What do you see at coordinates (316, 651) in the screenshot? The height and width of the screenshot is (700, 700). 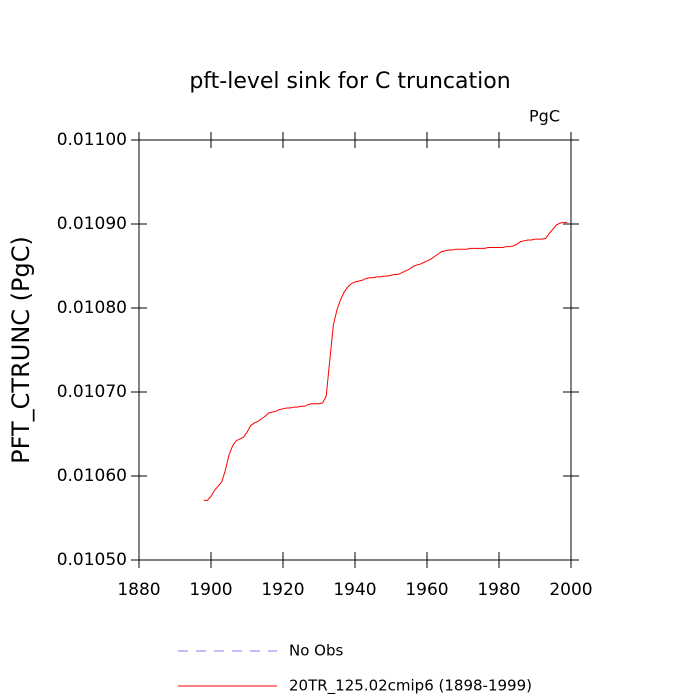 I see `legend-label: No Obs` at bounding box center [316, 651].